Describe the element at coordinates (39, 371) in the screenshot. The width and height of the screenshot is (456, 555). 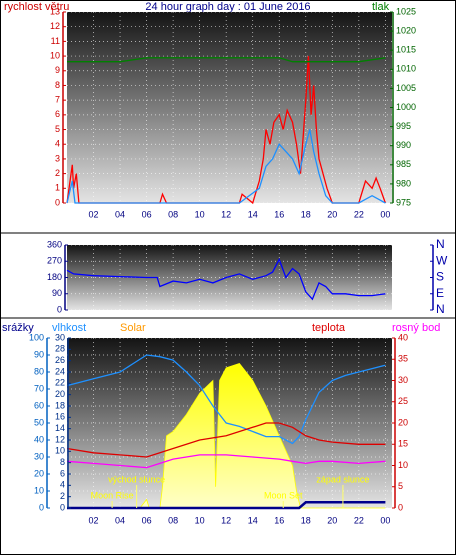
I see `tick-label: 80` at that location.